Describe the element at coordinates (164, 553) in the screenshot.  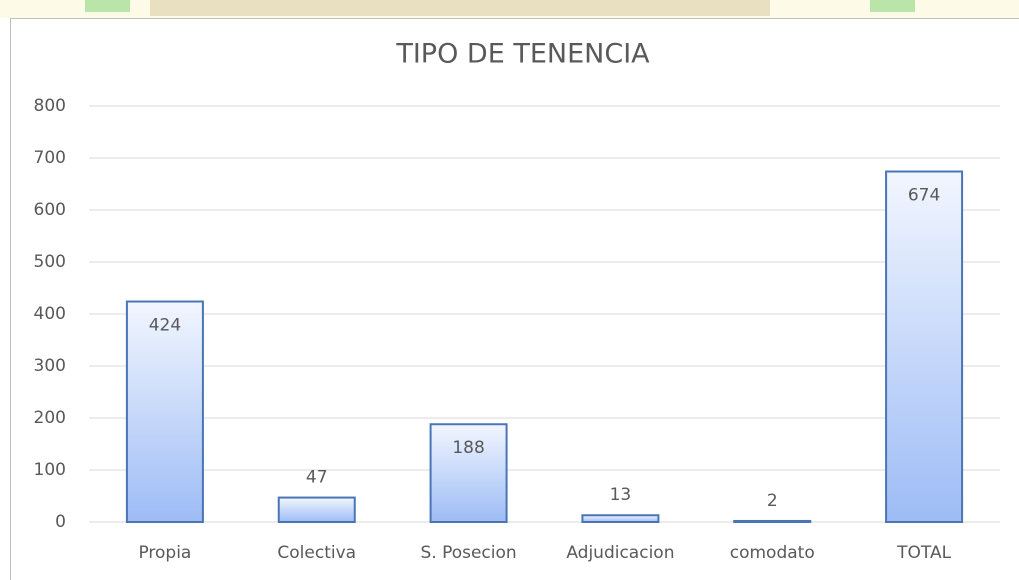
I see `x-tick-label: Propia` at that location.